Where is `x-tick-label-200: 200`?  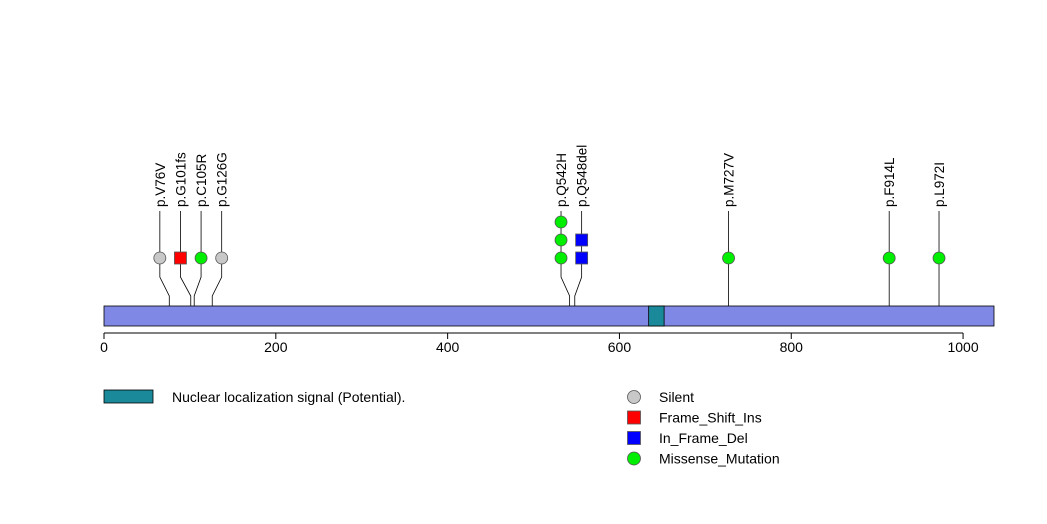 x-tick-label-200: 200 is located at coordinates (276, 347).